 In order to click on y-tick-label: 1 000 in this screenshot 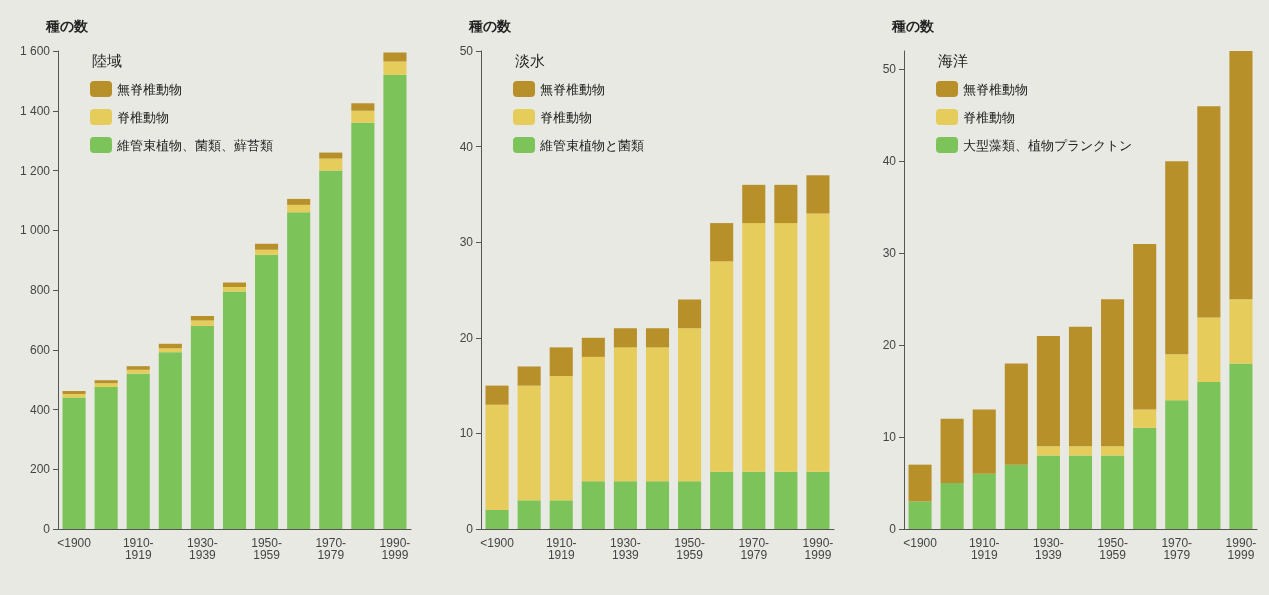, I will do `click(35, 230)`.